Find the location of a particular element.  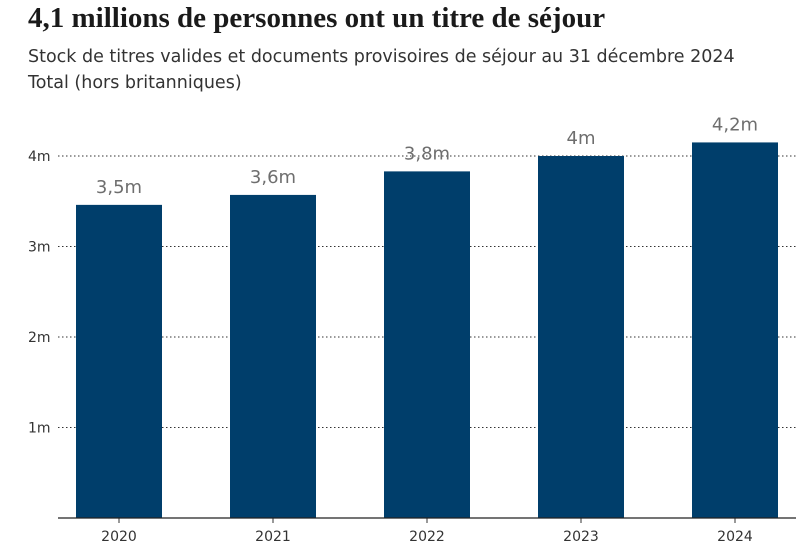

x-tick-label: 2024 is located at coordinates (735, 537).